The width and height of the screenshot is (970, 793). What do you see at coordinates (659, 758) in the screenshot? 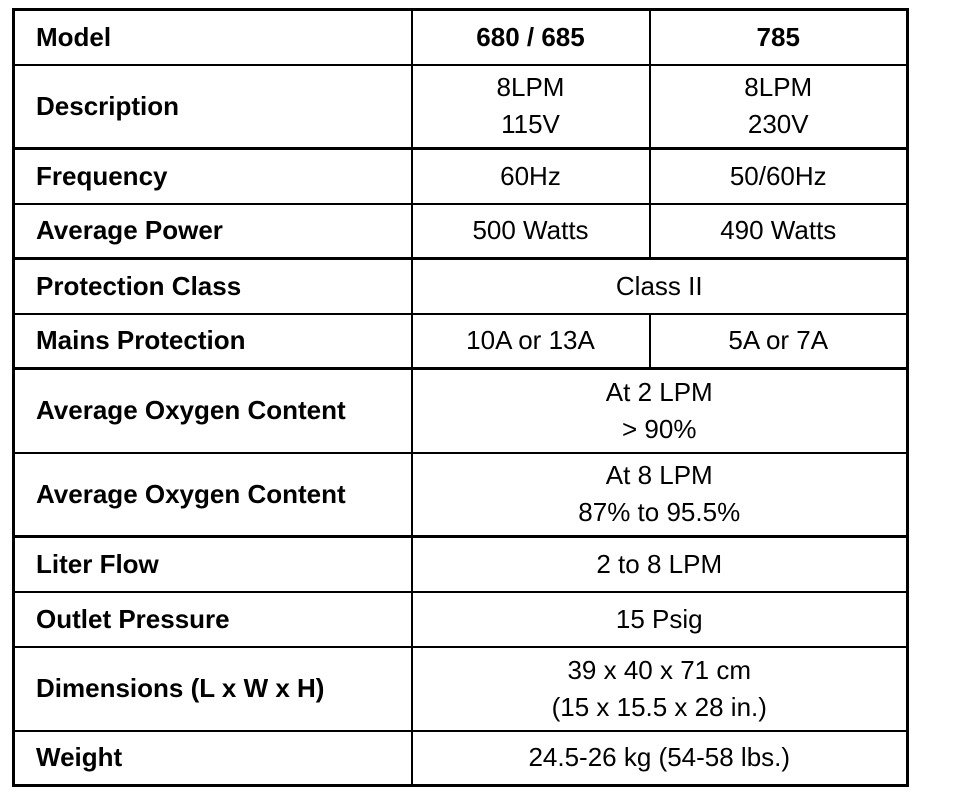
I see `value-cell-merged: 24.5-26 kg (54-58 lbs.)` at bounding box center [659, 758].